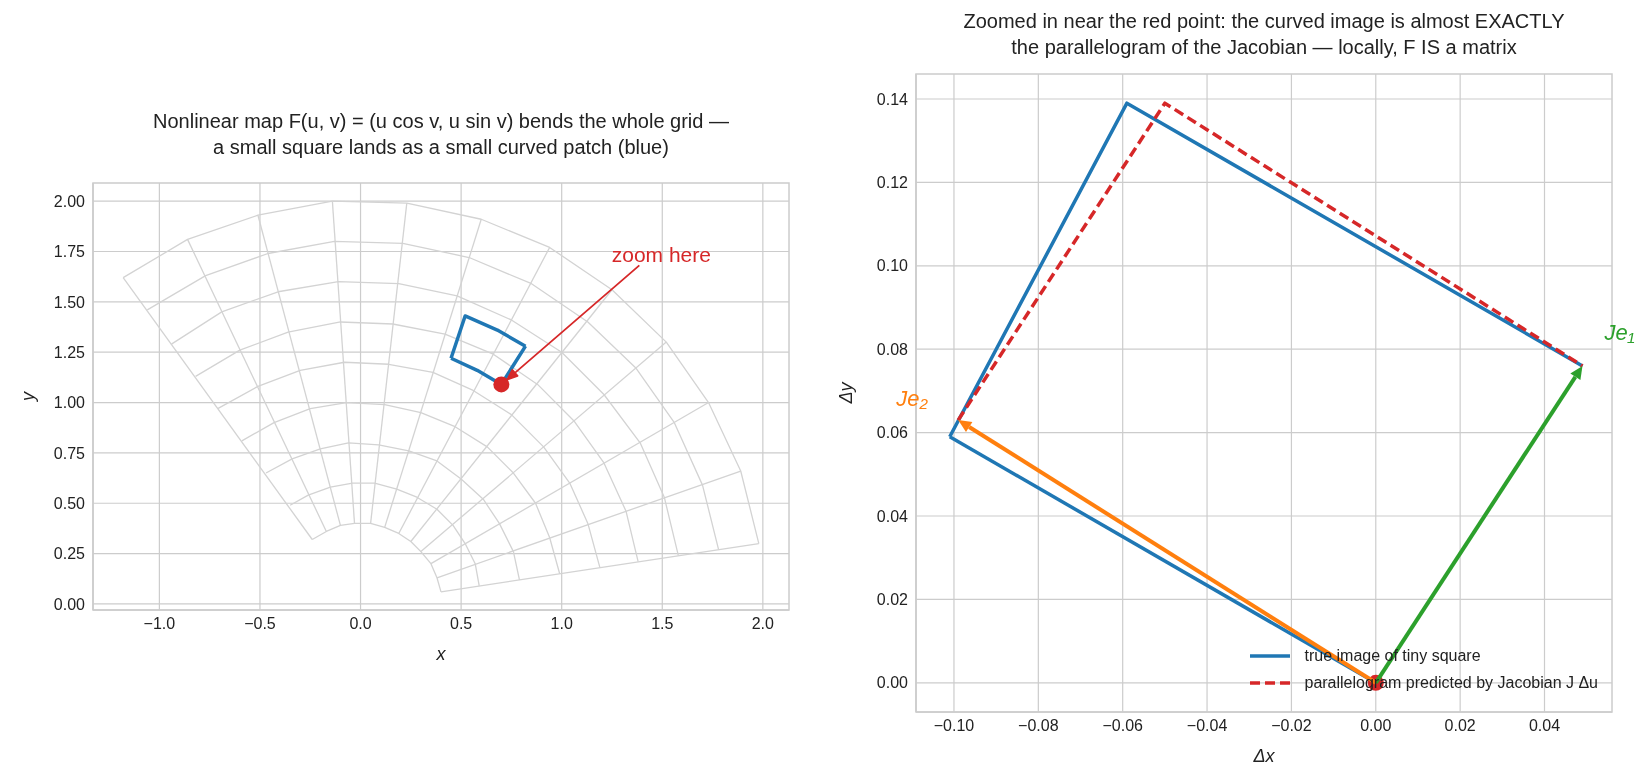  I want to click on x-axis-title: Δx, so click(1264, 756).